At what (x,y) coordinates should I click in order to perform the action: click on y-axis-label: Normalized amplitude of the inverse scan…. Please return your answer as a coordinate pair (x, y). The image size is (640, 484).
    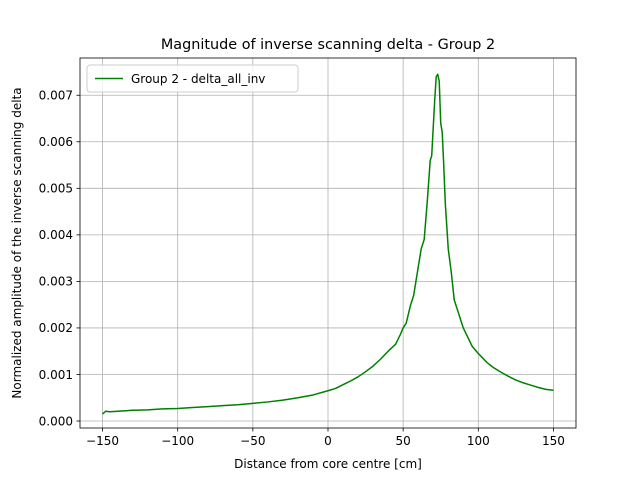
    Looking at the image, I should click on (17, 242).